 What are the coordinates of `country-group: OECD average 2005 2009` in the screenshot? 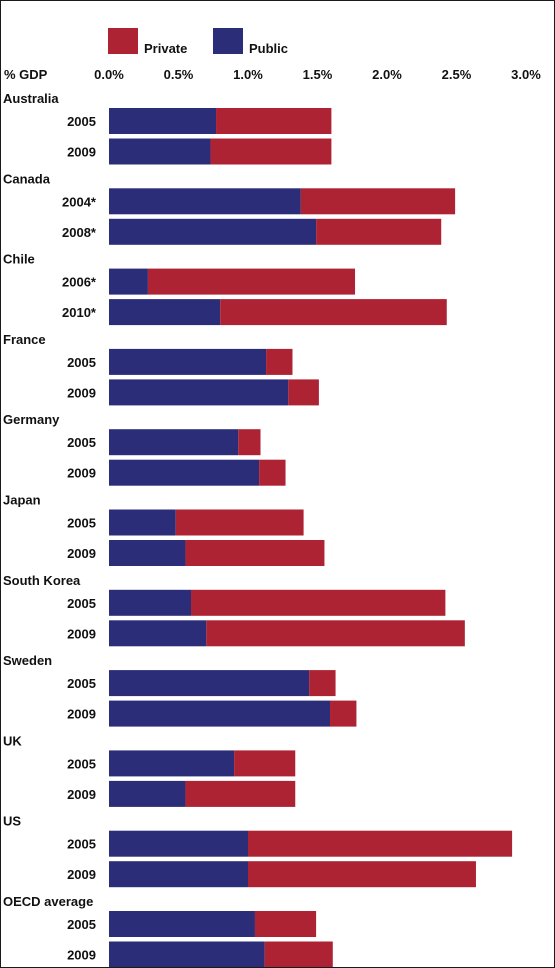 It's located at (168, 930).